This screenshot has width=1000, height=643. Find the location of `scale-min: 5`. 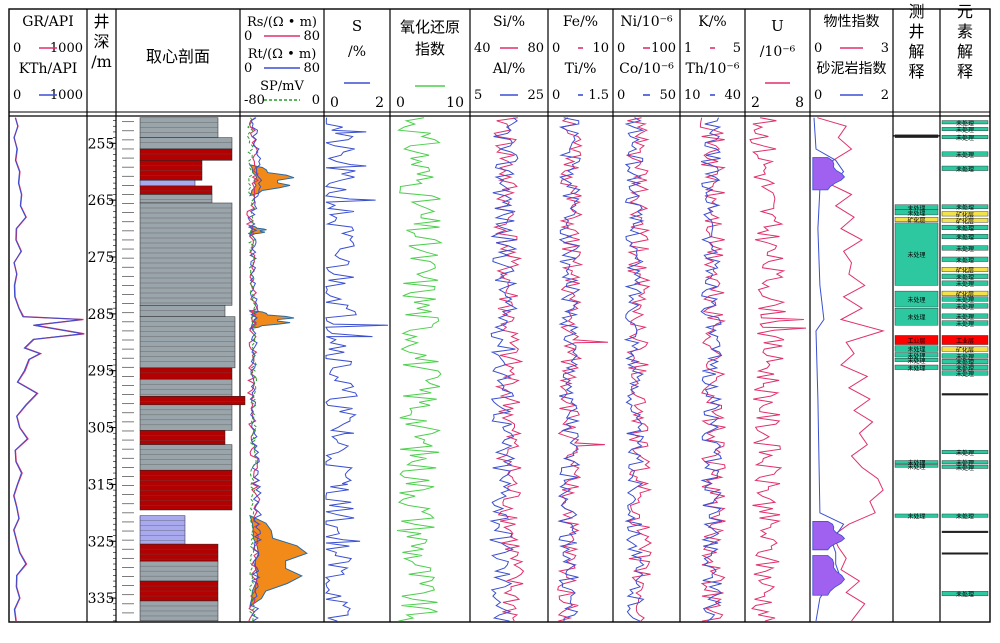

scale-min: 5 is located at coordinates (478, 95).